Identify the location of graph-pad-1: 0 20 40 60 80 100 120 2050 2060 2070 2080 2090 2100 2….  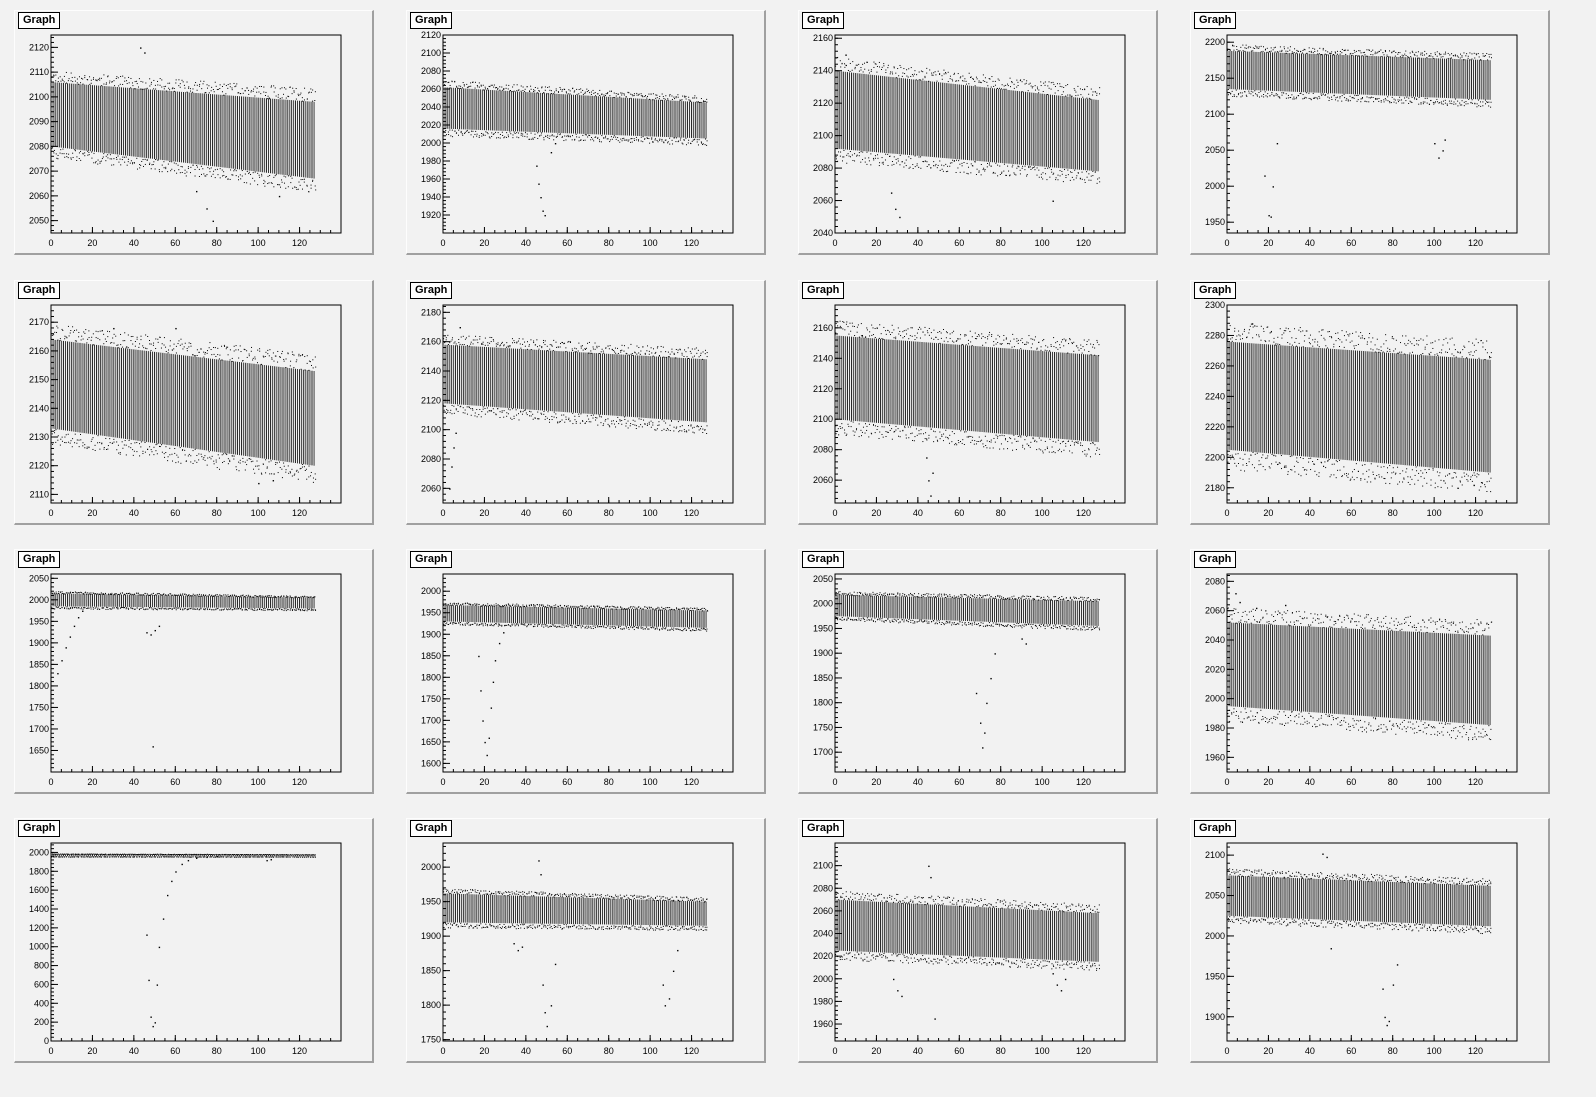
(194, 132).